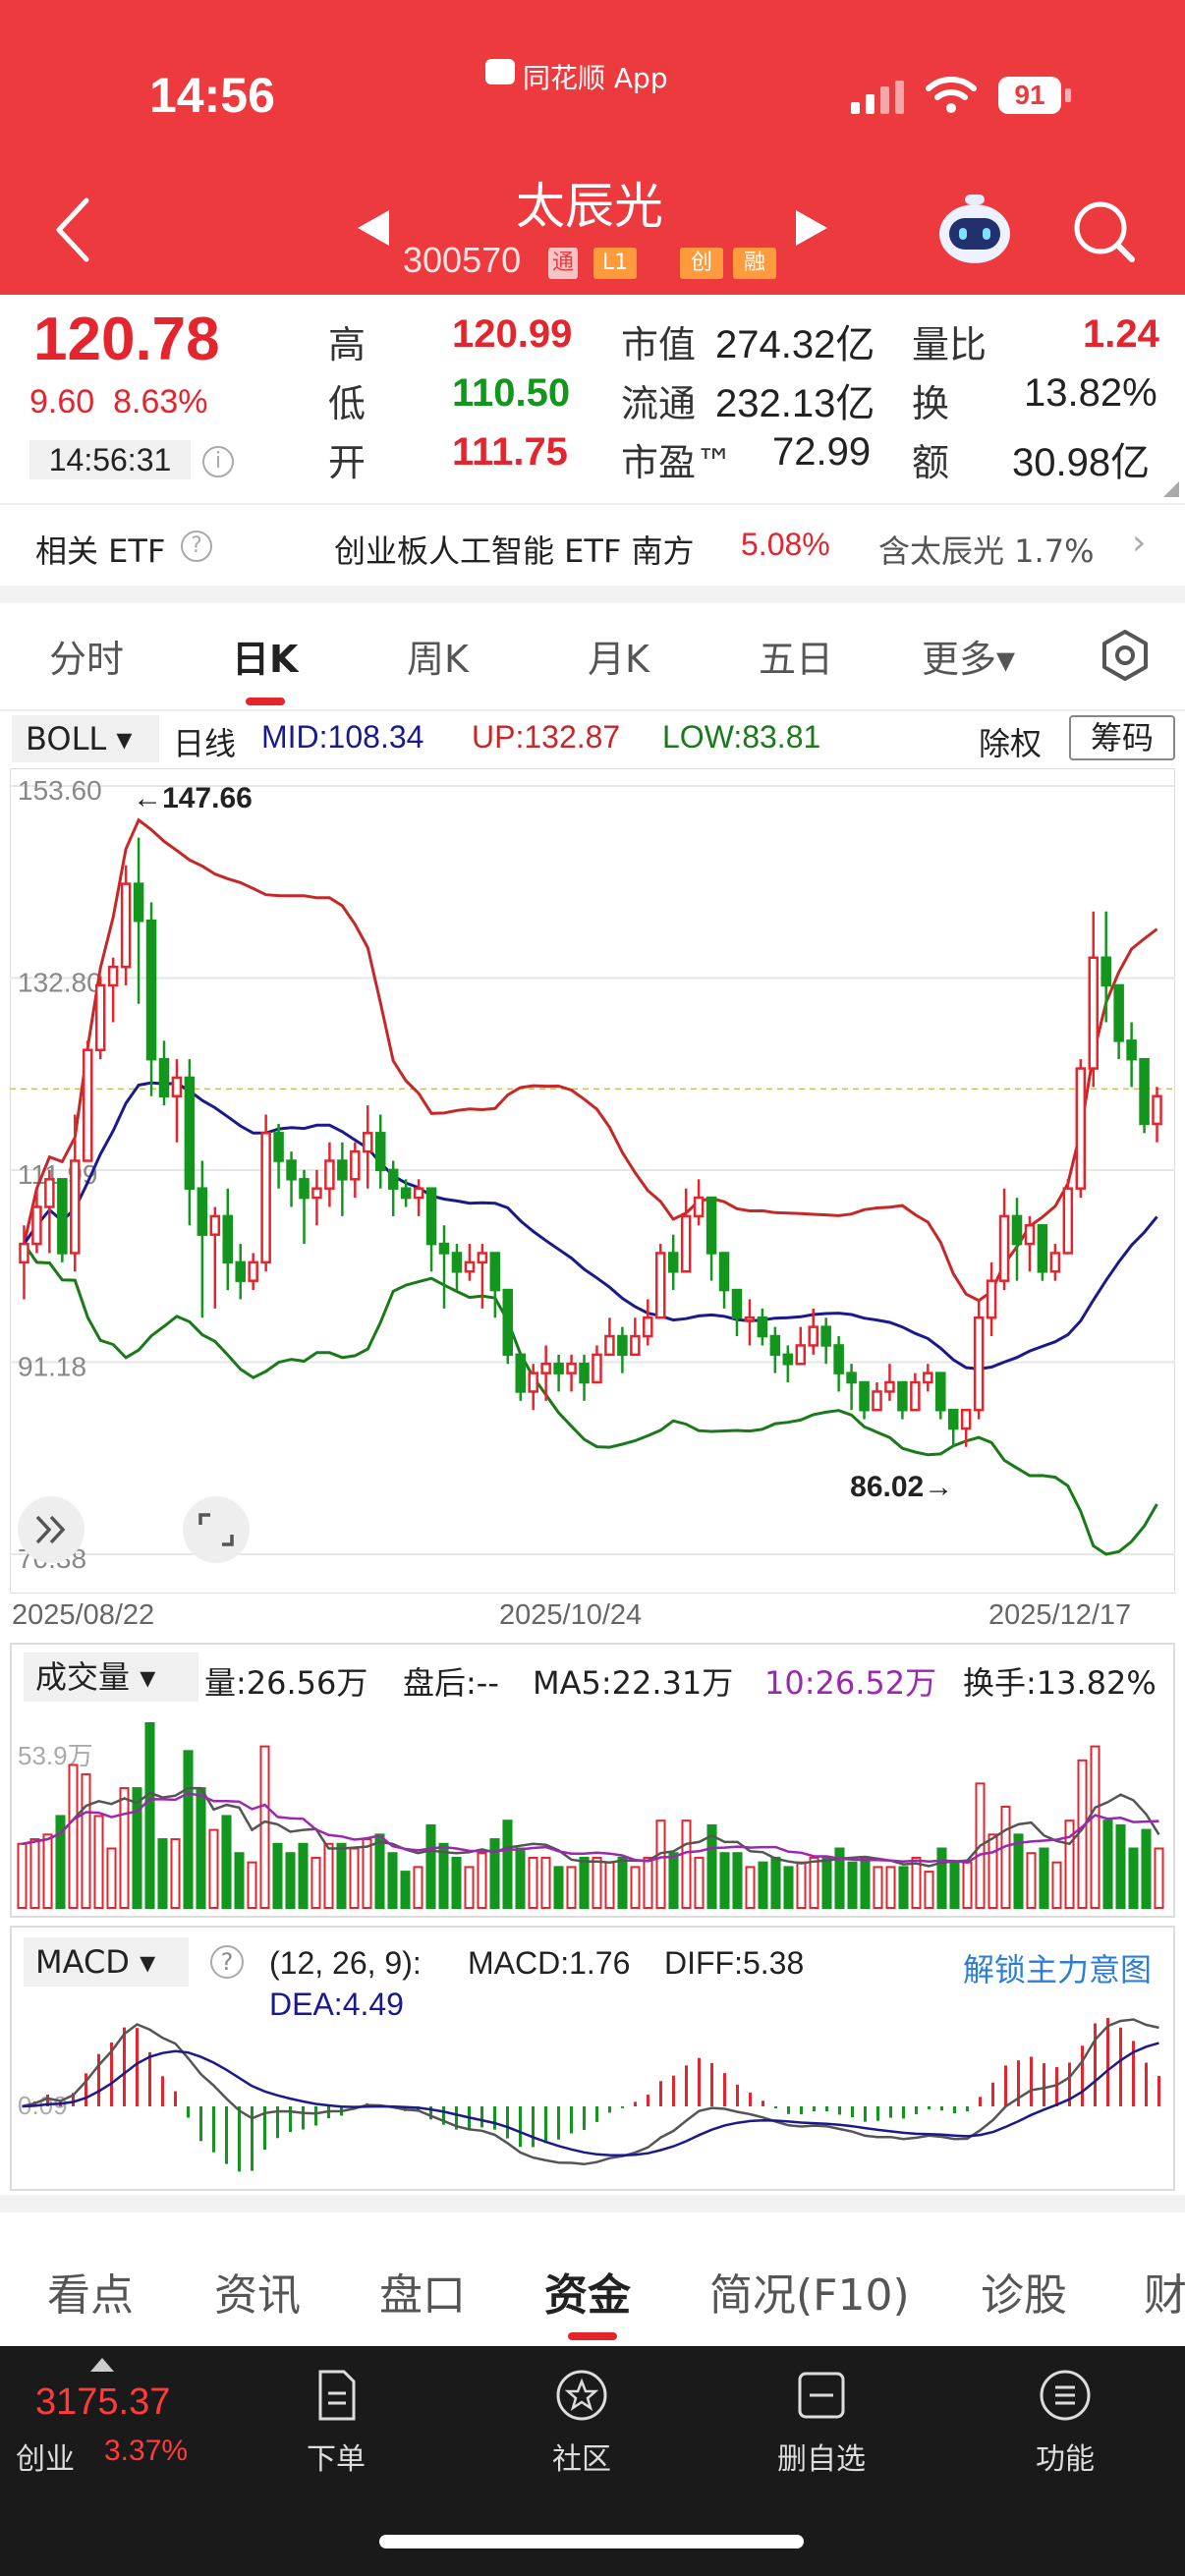  I want to click on date-label-start: 2025/08/22, so click(84, 1615).